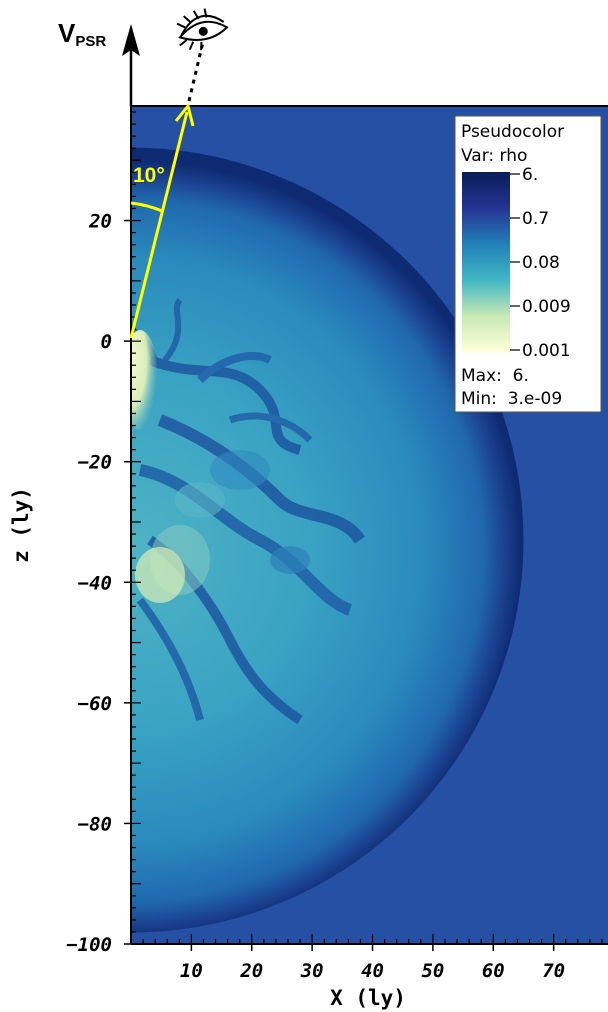 This screenshot has width=608, height=1012. What do you see at coordinates (21, 525) in the screenshot?
I see `y-axis-label: z (ly)` at bounding box center [21, 525].